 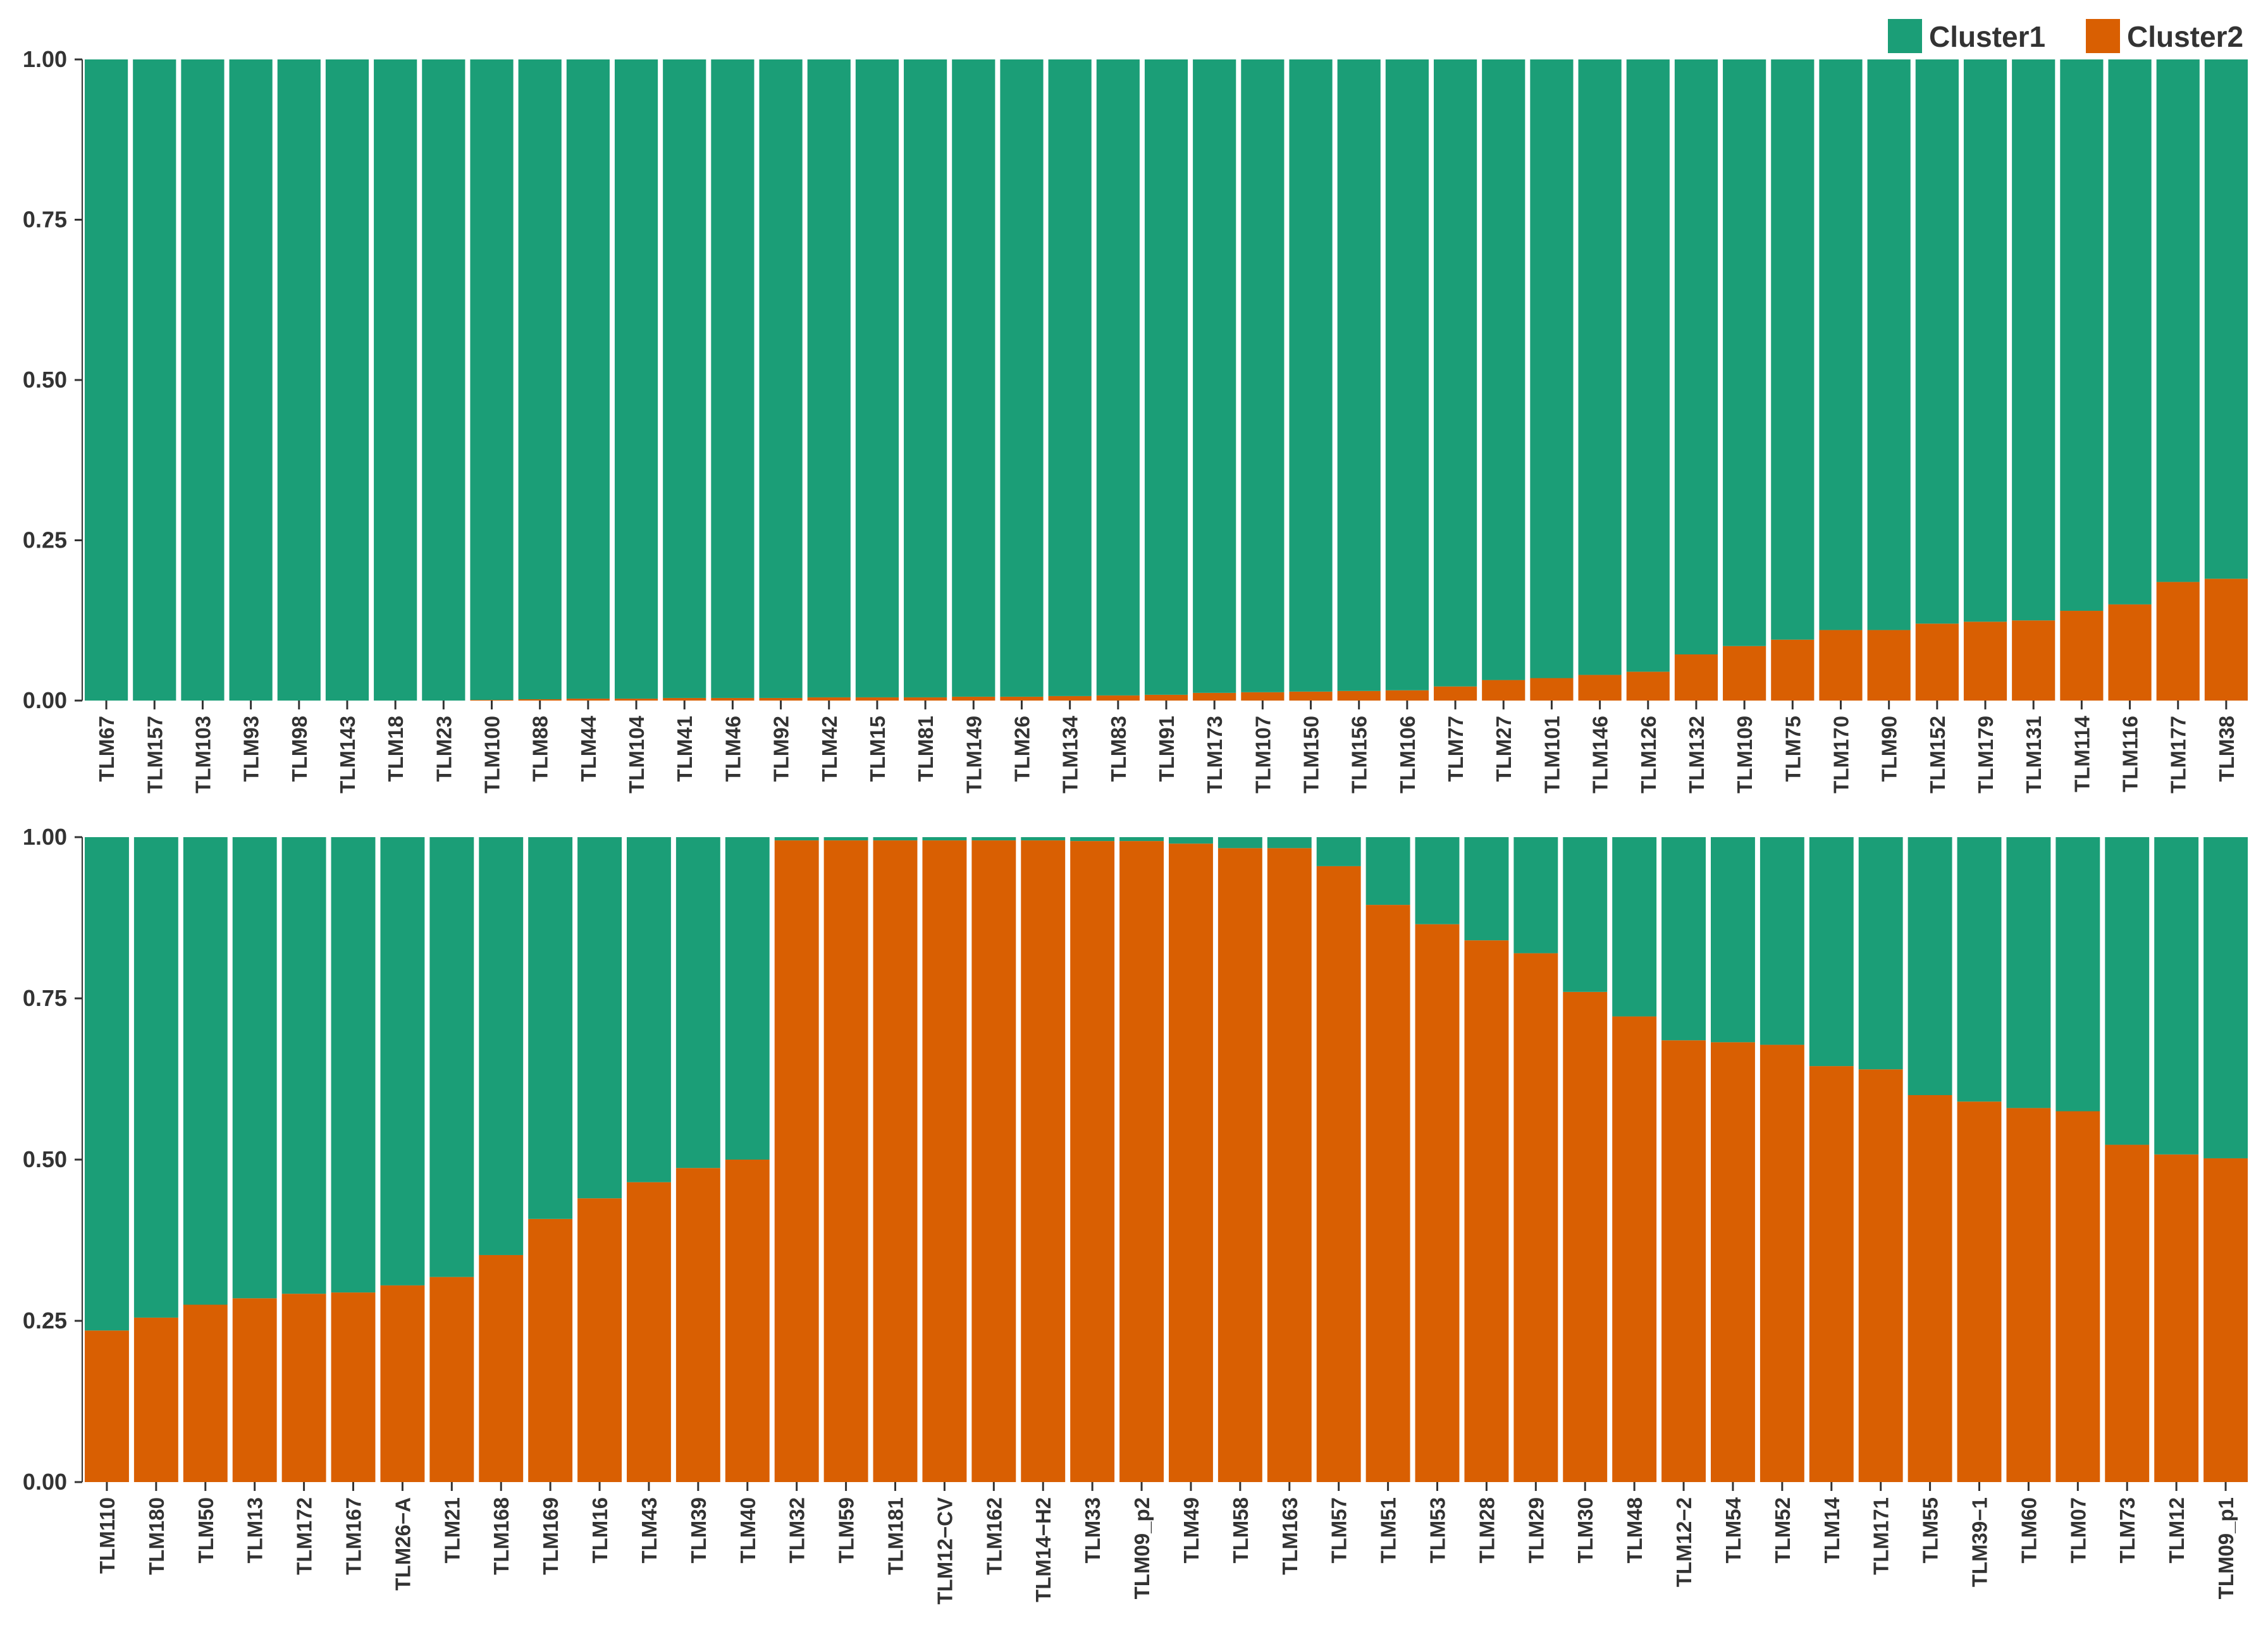 I want to click on bar-segment-cluster1-TLM26, so click(x=1022, y=378).